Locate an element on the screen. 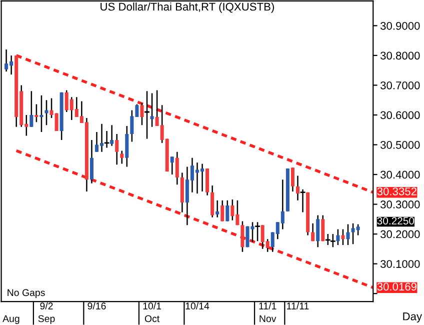 Image resolution: width=424 pixels, height=325 pixels. x-tick-label: 11/11 is located at coordinates (298, 306).